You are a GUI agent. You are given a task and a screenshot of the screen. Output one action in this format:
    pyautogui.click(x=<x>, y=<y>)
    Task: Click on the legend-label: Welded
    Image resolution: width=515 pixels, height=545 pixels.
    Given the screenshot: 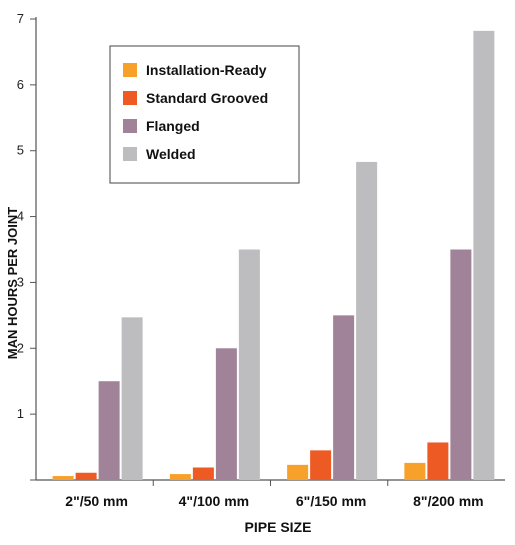 What is the action you would take?
    pyautogui.click(x=171, y=154)
    